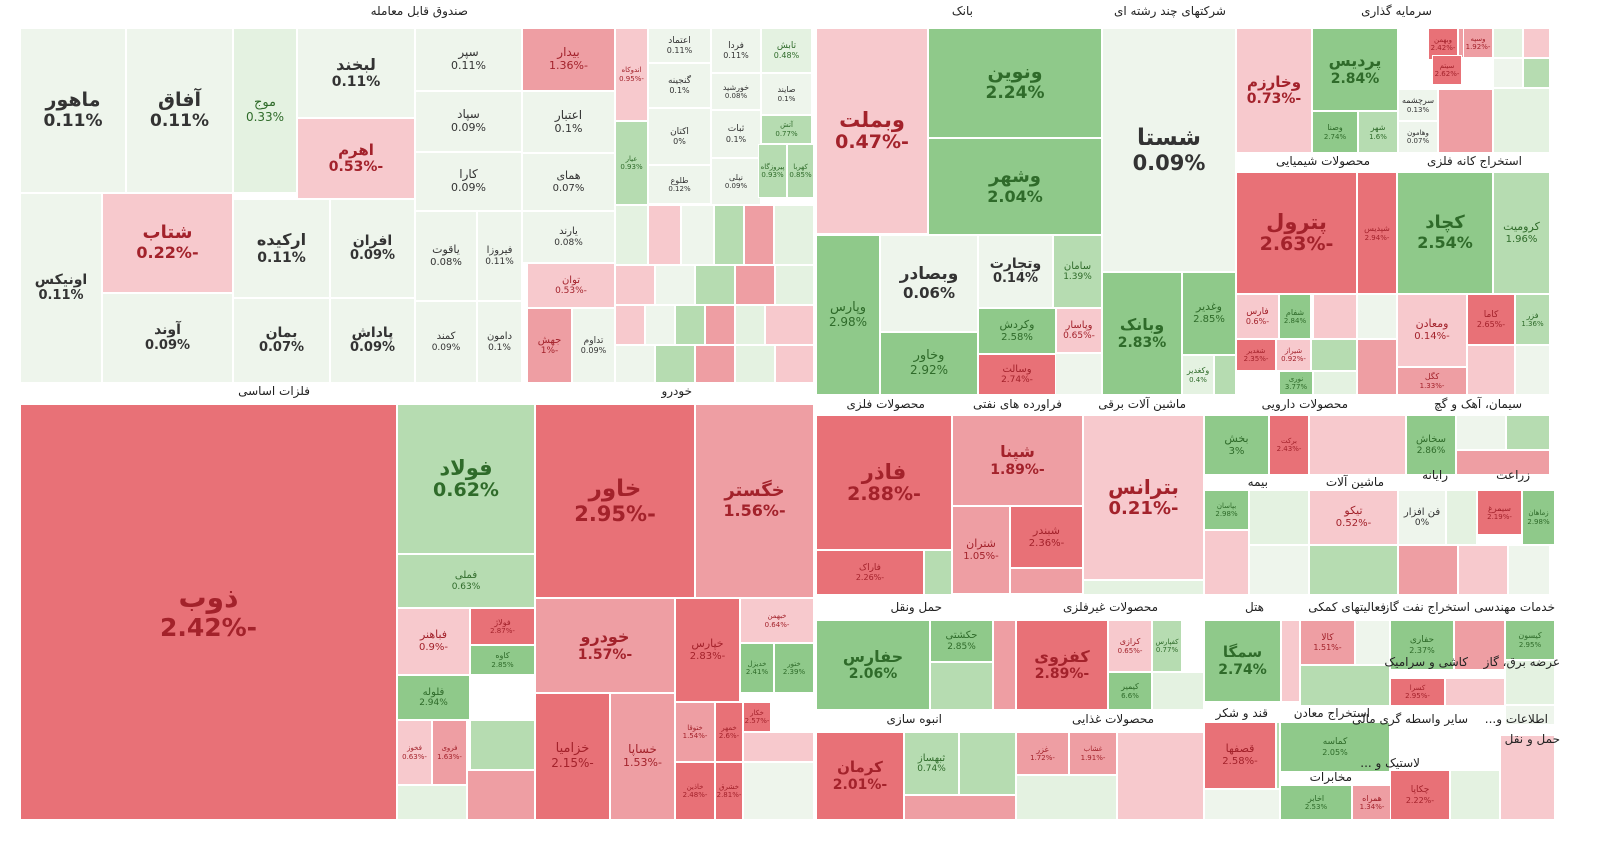  Describe the element at coordinates (754, 501) in the screenshot. I see `stock-tile: خگستر -1.56%` at that location.